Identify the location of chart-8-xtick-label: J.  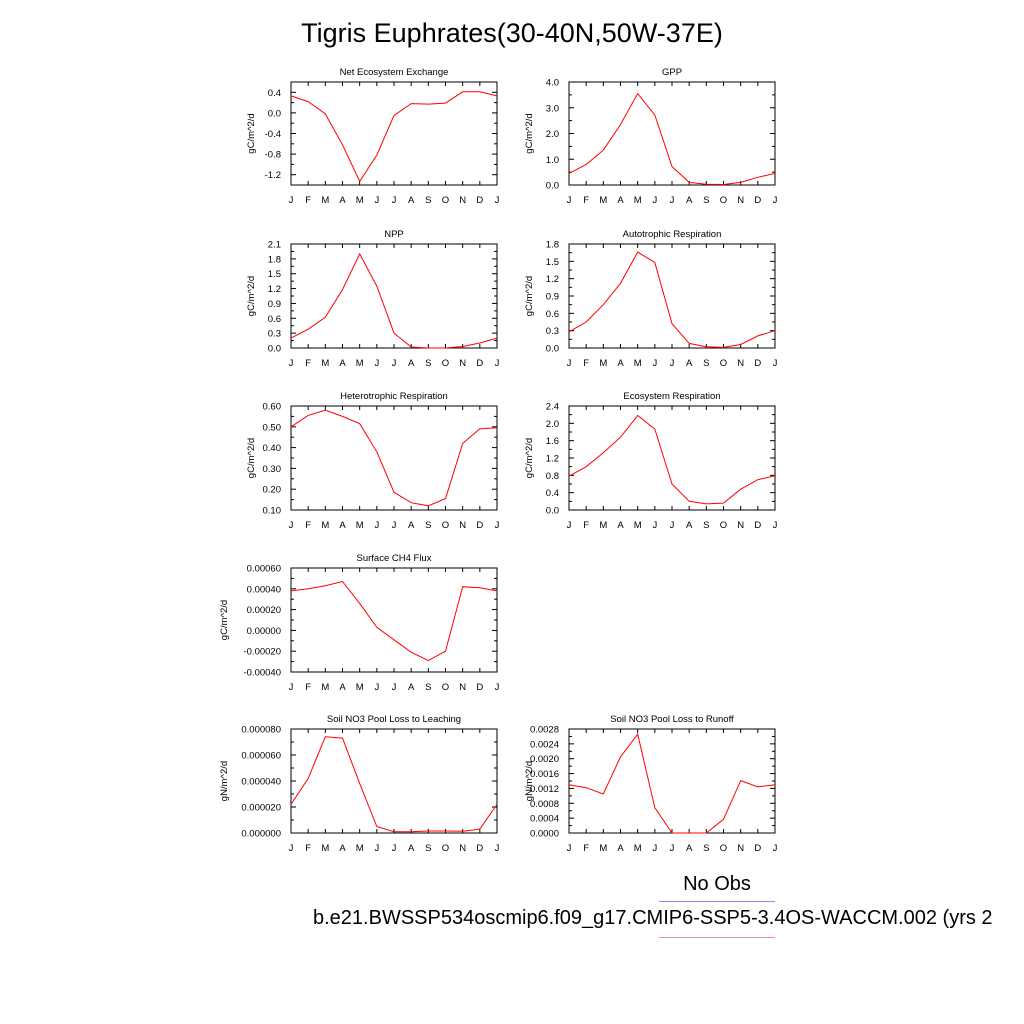
(291, 848).